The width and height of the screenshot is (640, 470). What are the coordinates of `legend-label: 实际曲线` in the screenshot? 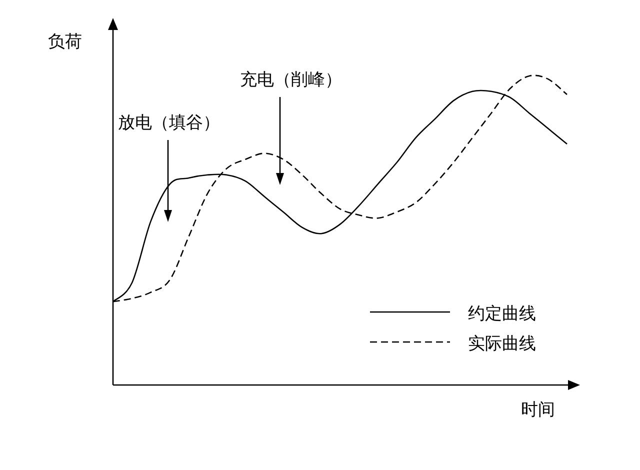 It's located at (502, 344).